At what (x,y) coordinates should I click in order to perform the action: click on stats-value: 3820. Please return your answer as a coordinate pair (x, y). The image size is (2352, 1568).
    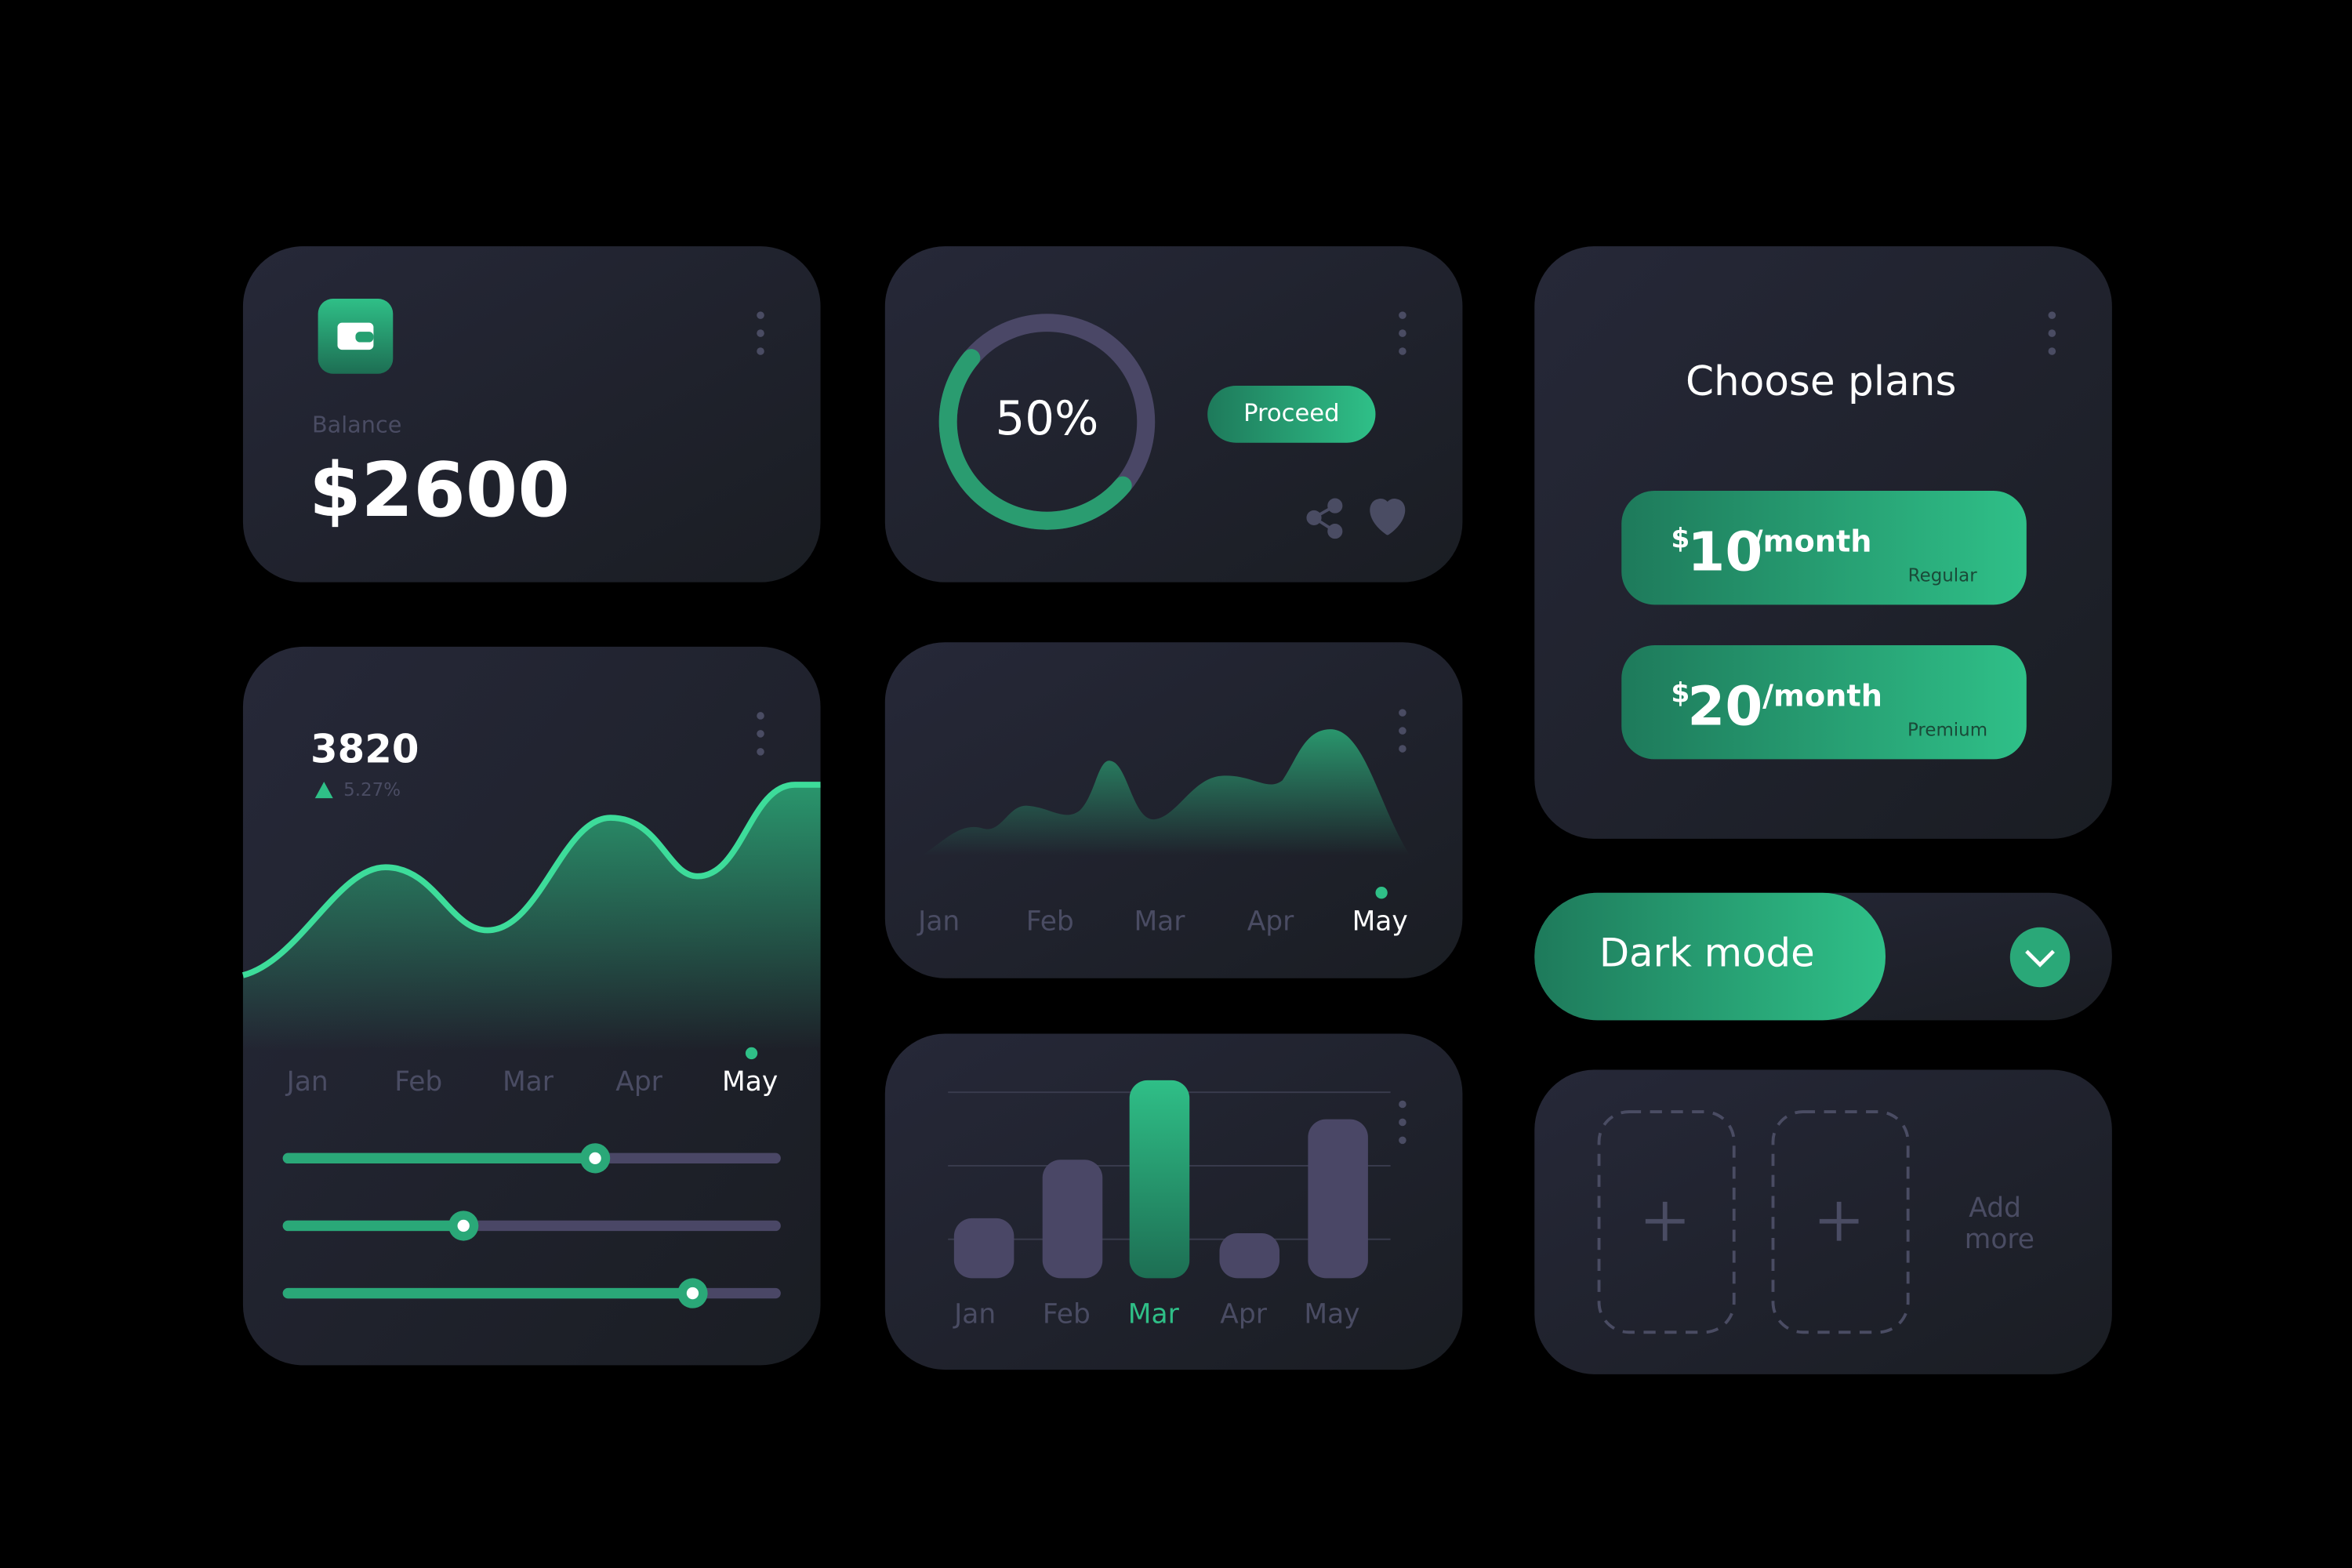
    Looking at the image, I should click on (364, 748).